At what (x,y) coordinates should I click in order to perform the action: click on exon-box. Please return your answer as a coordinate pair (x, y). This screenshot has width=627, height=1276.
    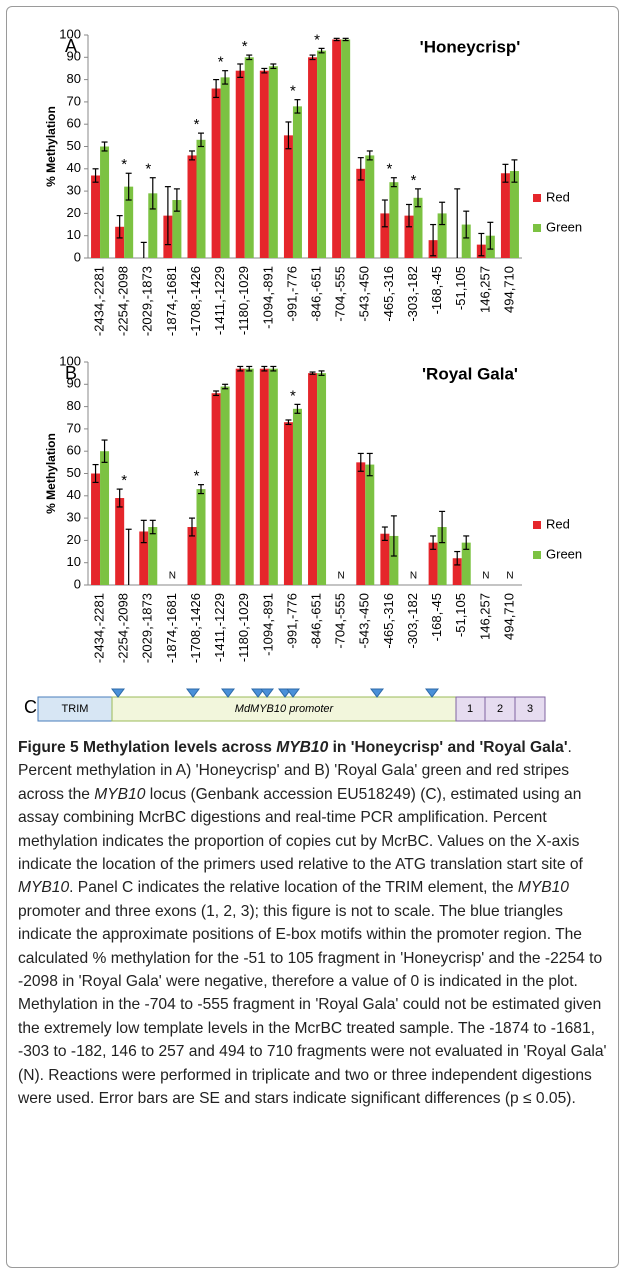
    Looking at the image, I should click on (530, 709).